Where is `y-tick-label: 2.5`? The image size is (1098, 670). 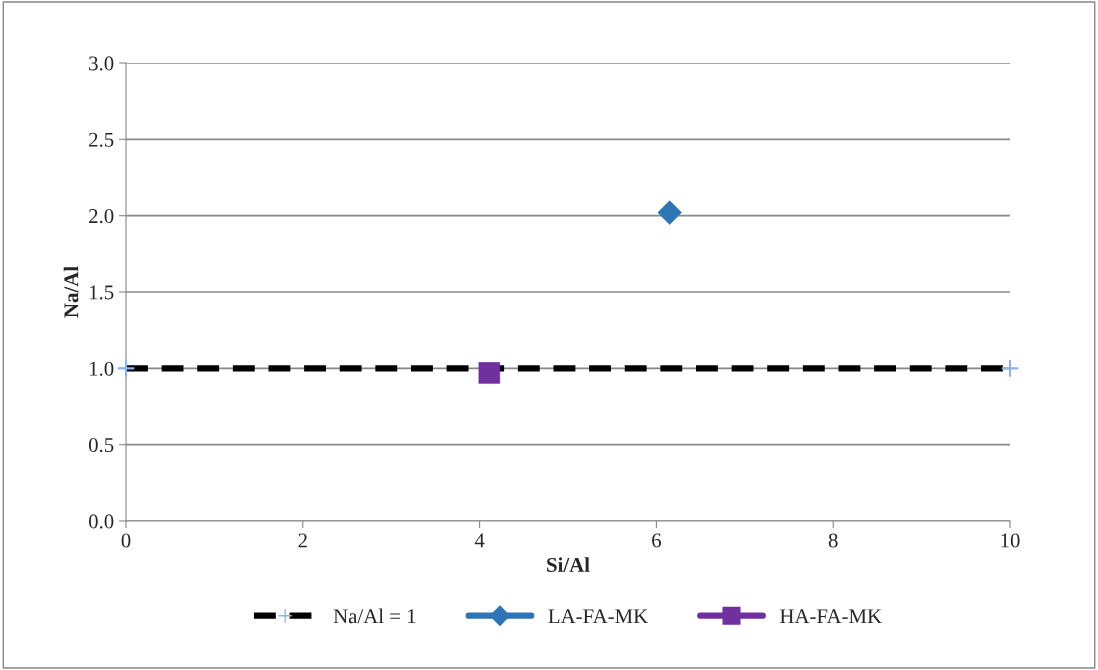
y-tick-label: 2.5 is located at coordinates (101, 139).